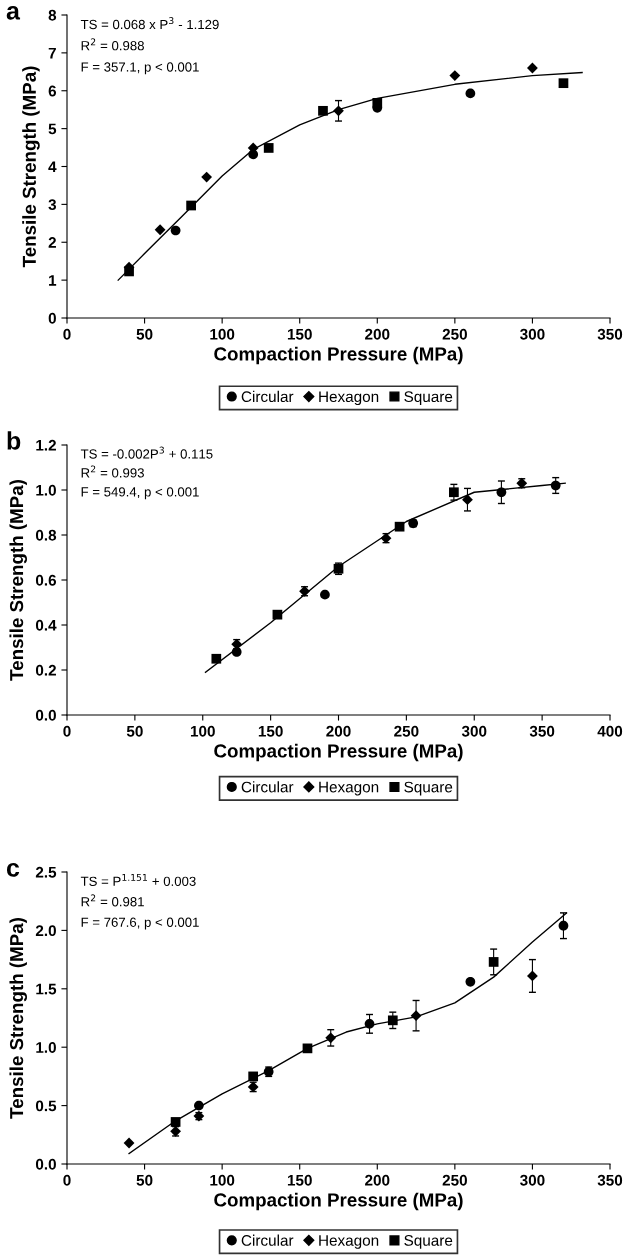  What do you see at coordinates (46, 872) in the screenshot?
I see `y-tick-label: 2.5` at bounding box center [46, 872].